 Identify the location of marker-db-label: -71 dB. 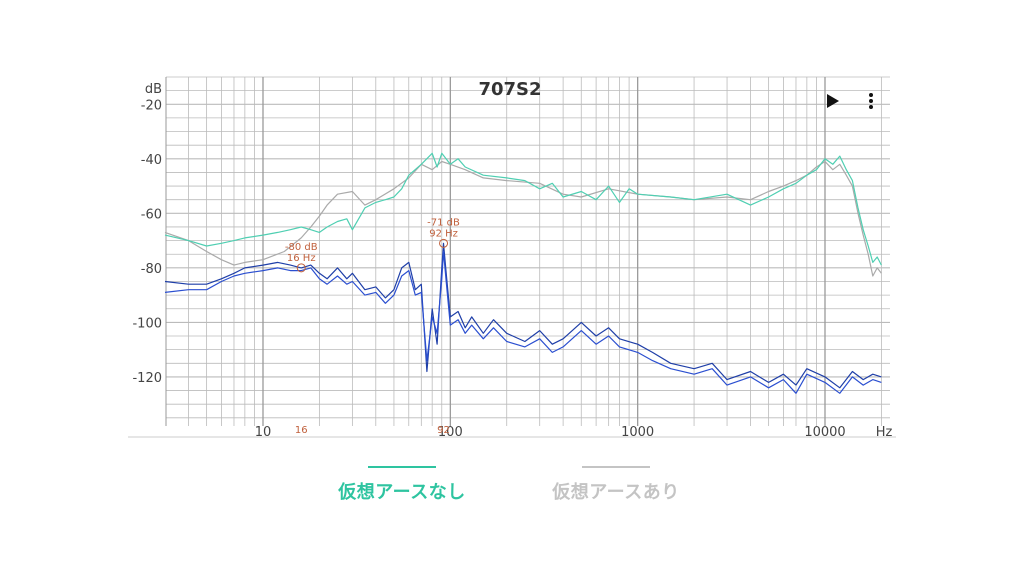
(443, 222).